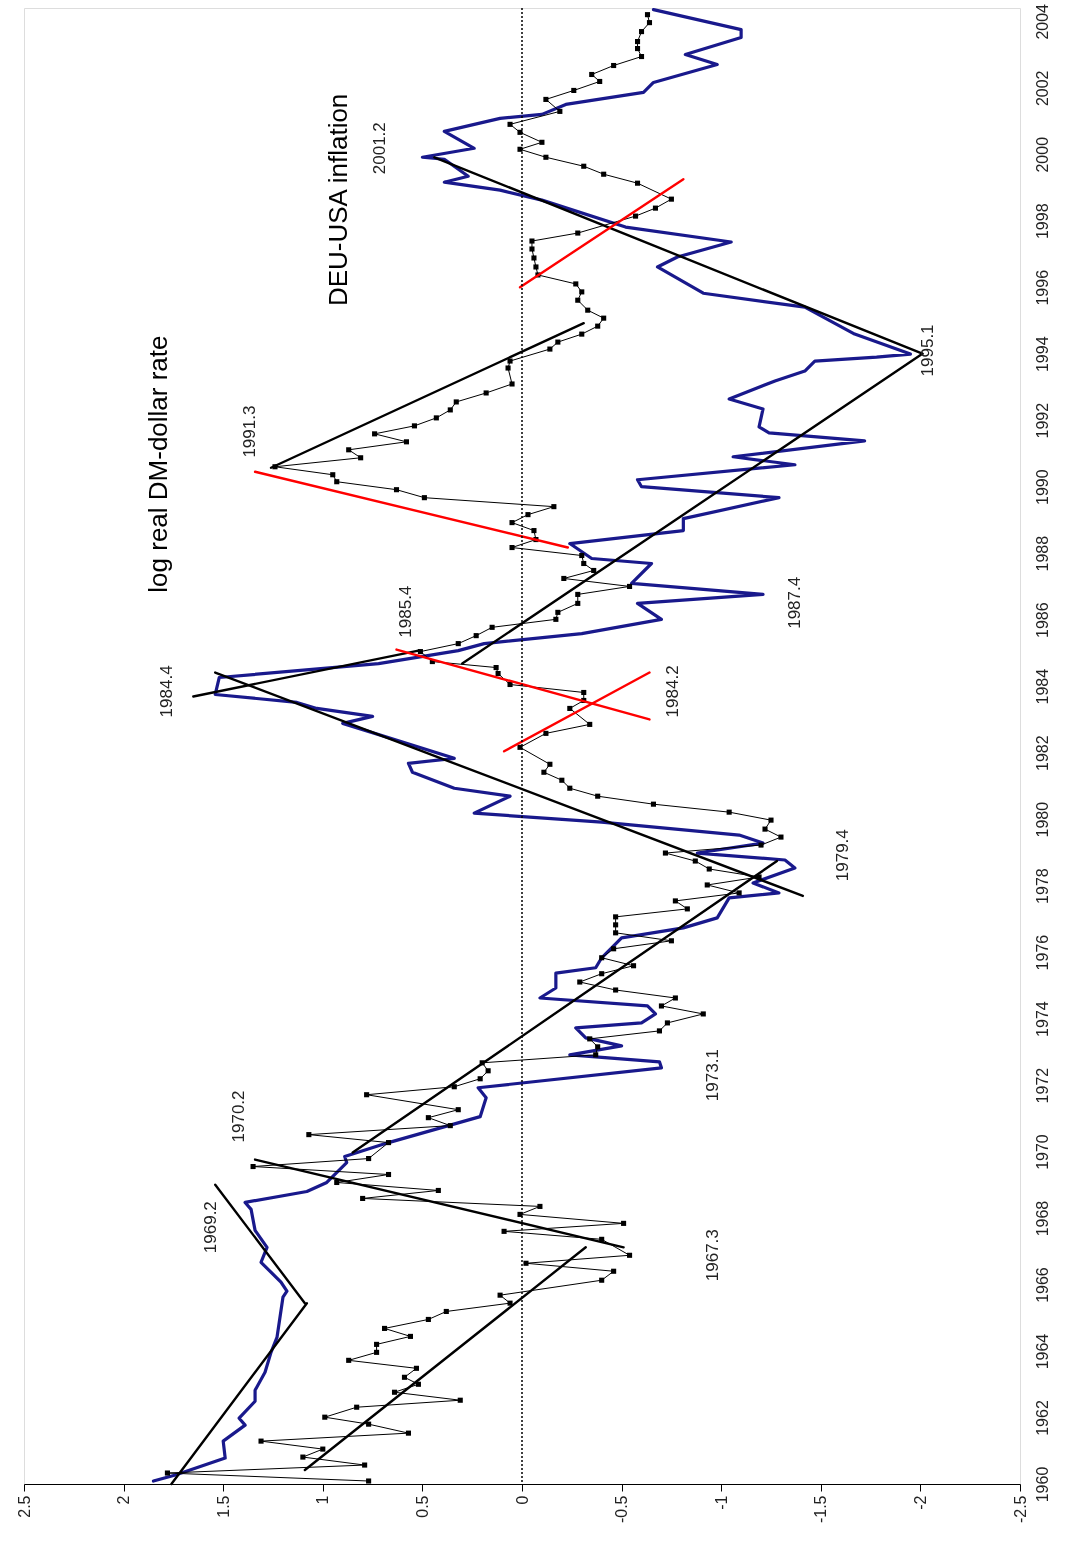  I want to click on y-tick-label: 2000, so click(1042, 154).